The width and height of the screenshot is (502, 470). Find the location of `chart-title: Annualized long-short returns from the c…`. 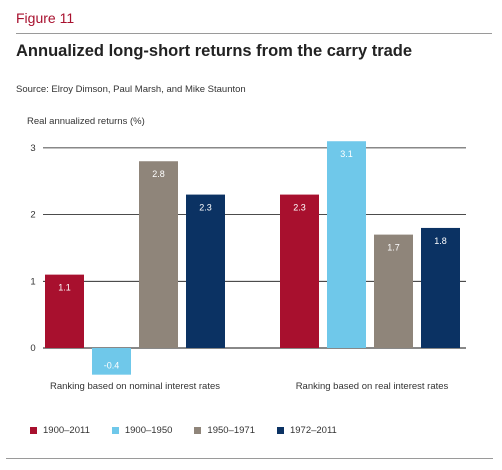

chart-title: Annualized long-short returns from the c… is located at coordinates (214, 51).